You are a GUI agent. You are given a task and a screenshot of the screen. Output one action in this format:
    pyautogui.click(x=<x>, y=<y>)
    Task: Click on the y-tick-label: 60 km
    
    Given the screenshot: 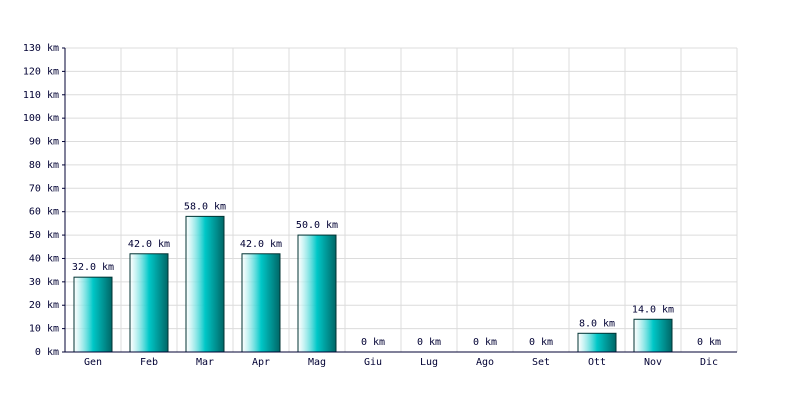 What is the action you would take?
    pyautogui.click(x=44, y=212)
    